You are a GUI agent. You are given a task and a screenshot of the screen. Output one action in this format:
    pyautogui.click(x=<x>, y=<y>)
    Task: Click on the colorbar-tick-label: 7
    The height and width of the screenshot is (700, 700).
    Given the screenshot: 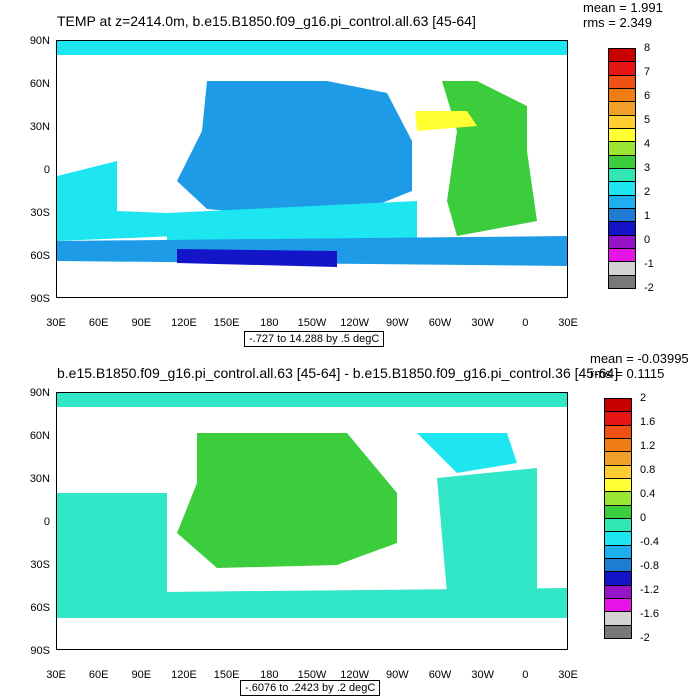 What is the action you would take?
    pyautogui.click(x=647, y=72)
    